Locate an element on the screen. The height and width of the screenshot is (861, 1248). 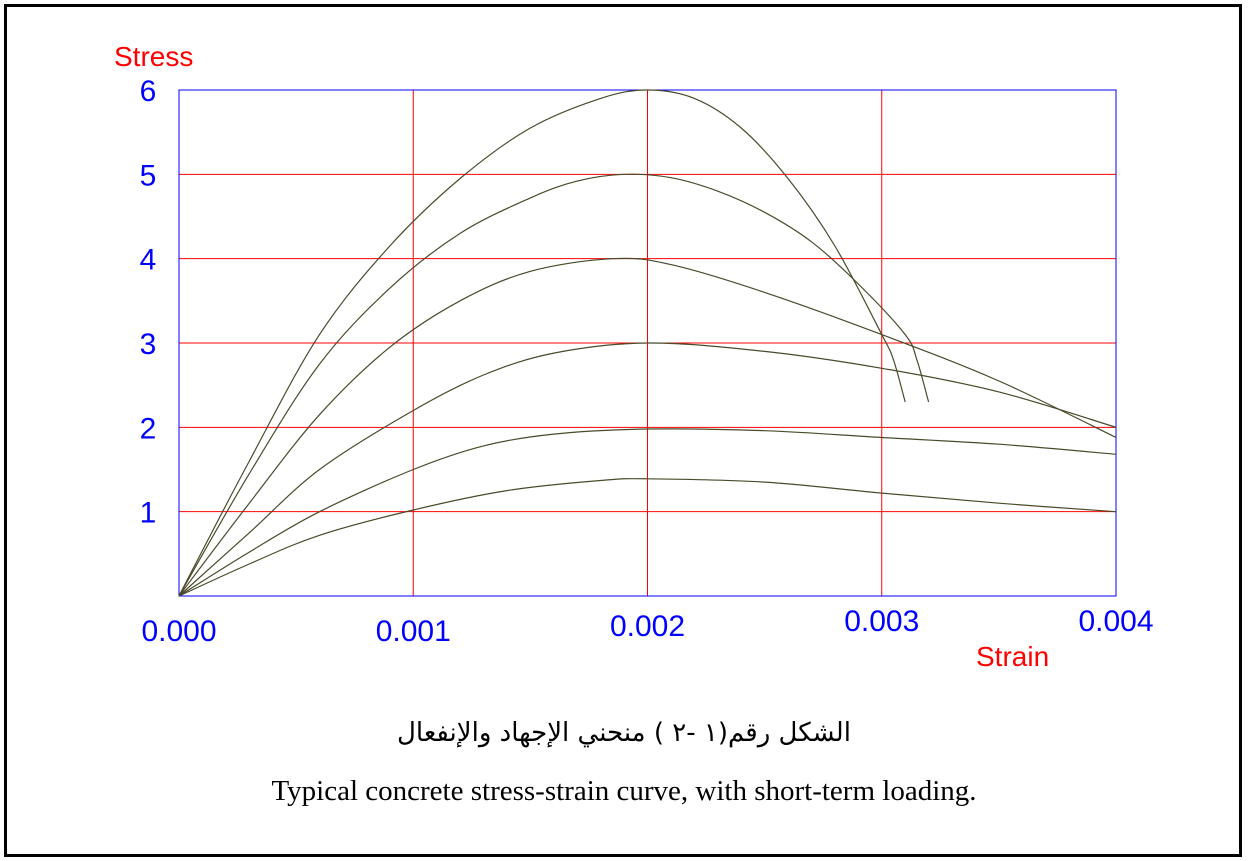
caption-arabic: الشكل رقم(١ -٢ ) منحني الإجهاد والإنفعال is located at coordinates (624, 733).